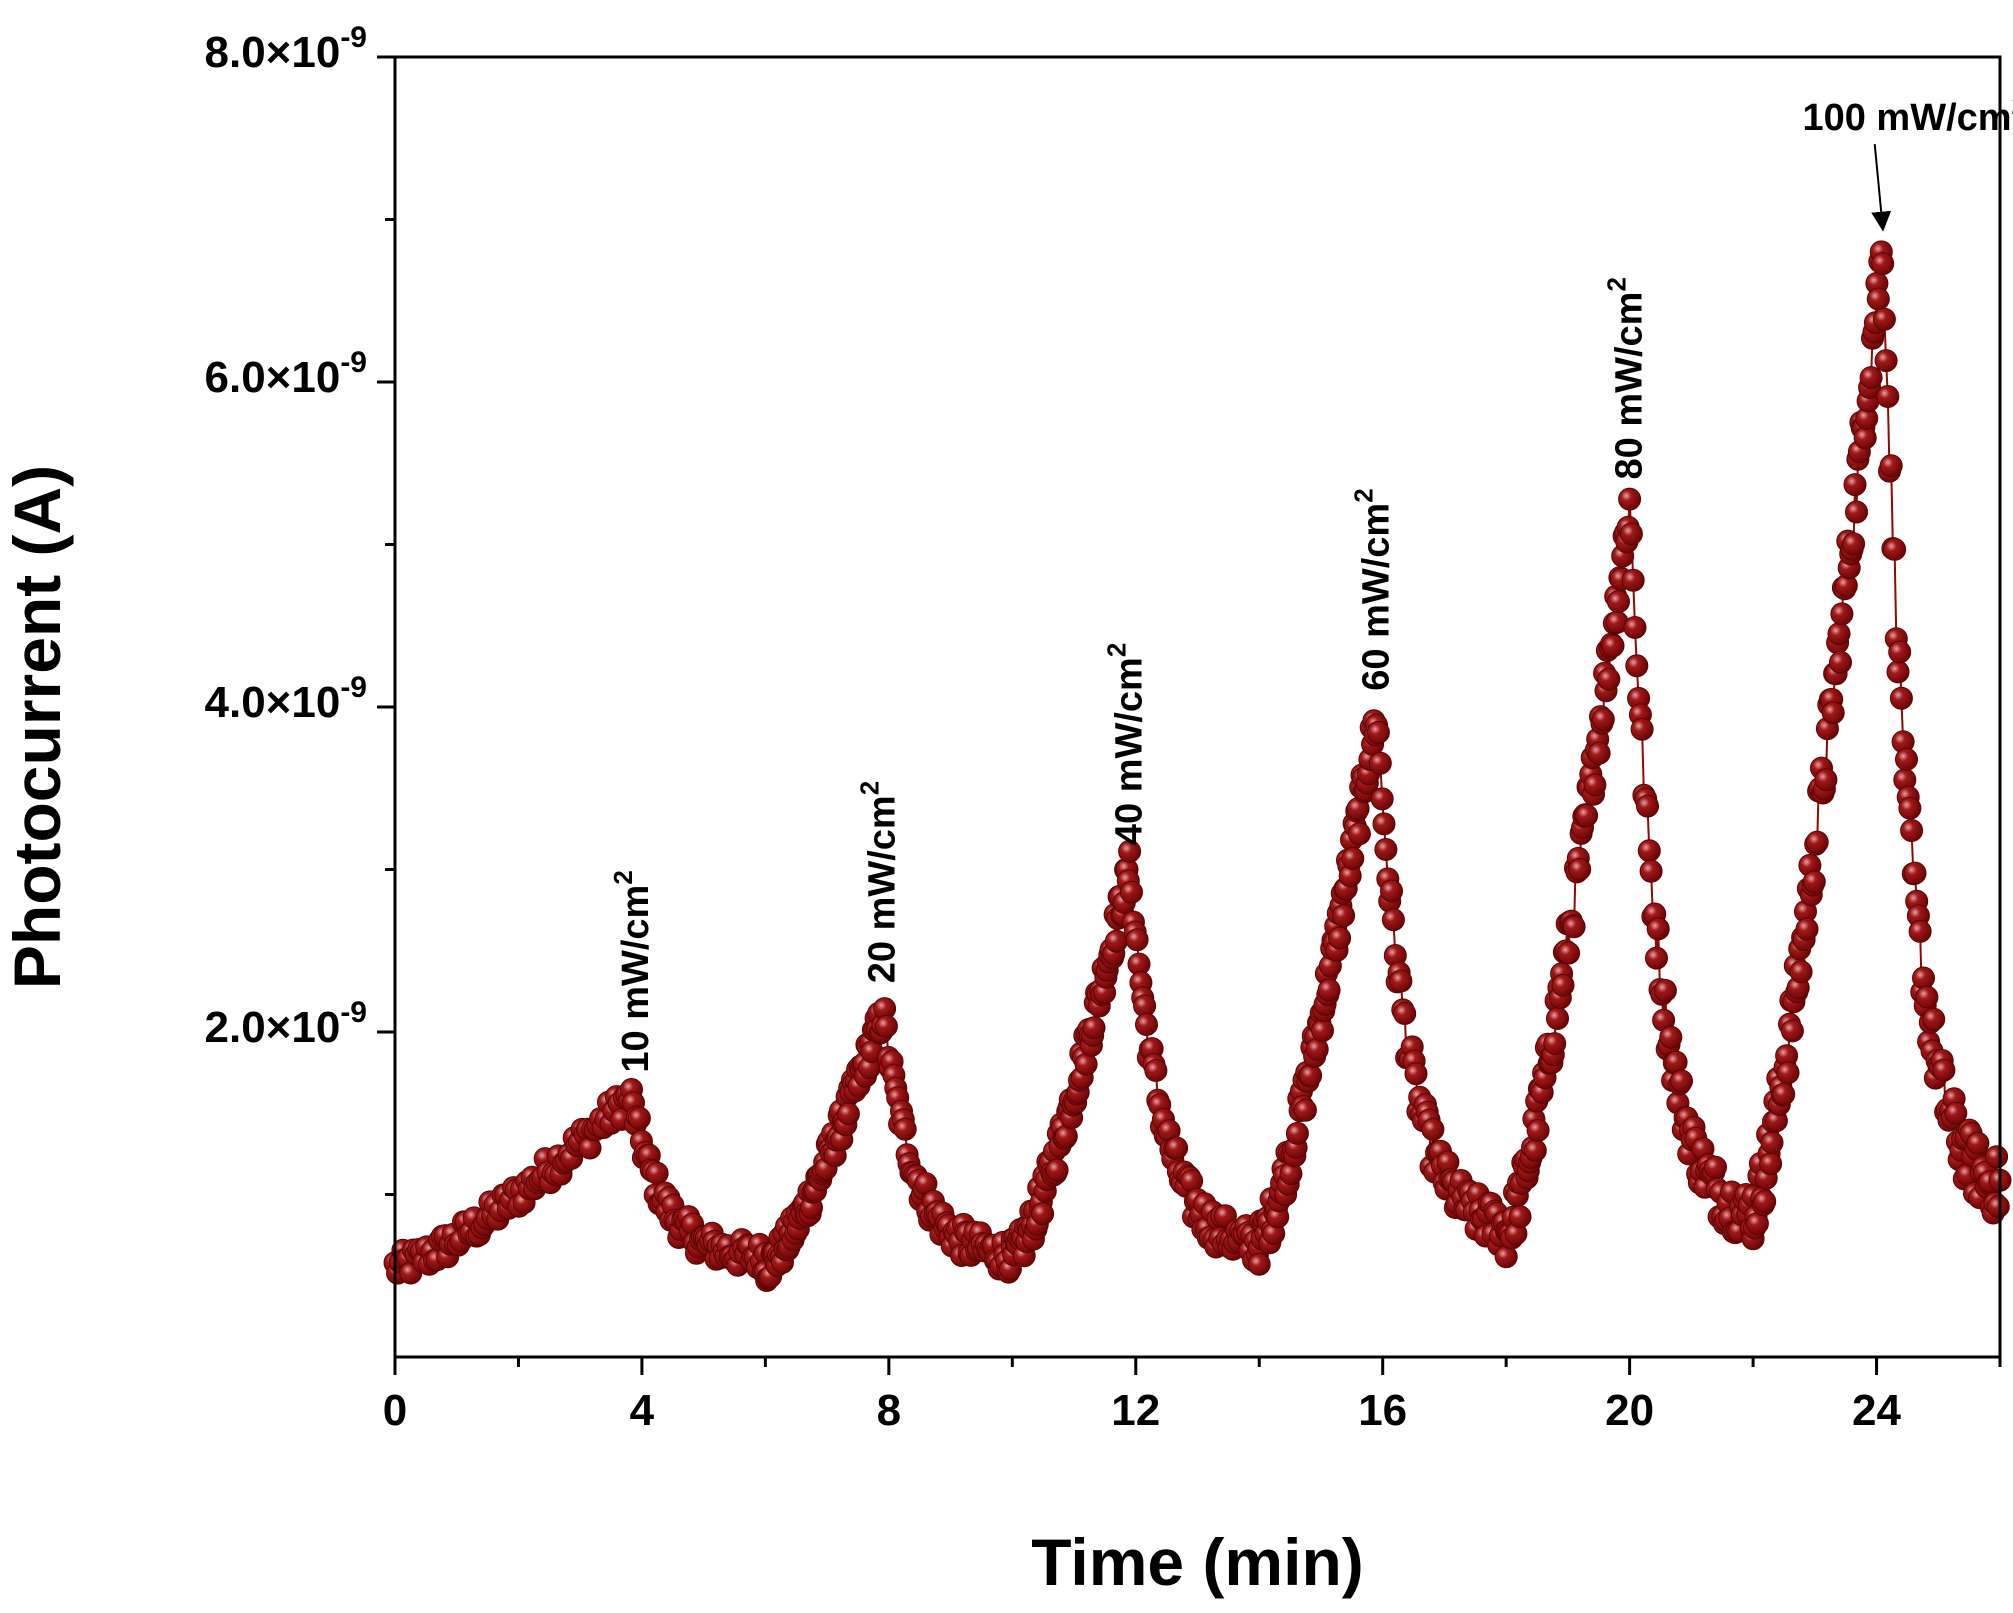  Describe the element at coordinates (1382, 1410) in the screenshot. I see `x-tick-label: 16` at that location.